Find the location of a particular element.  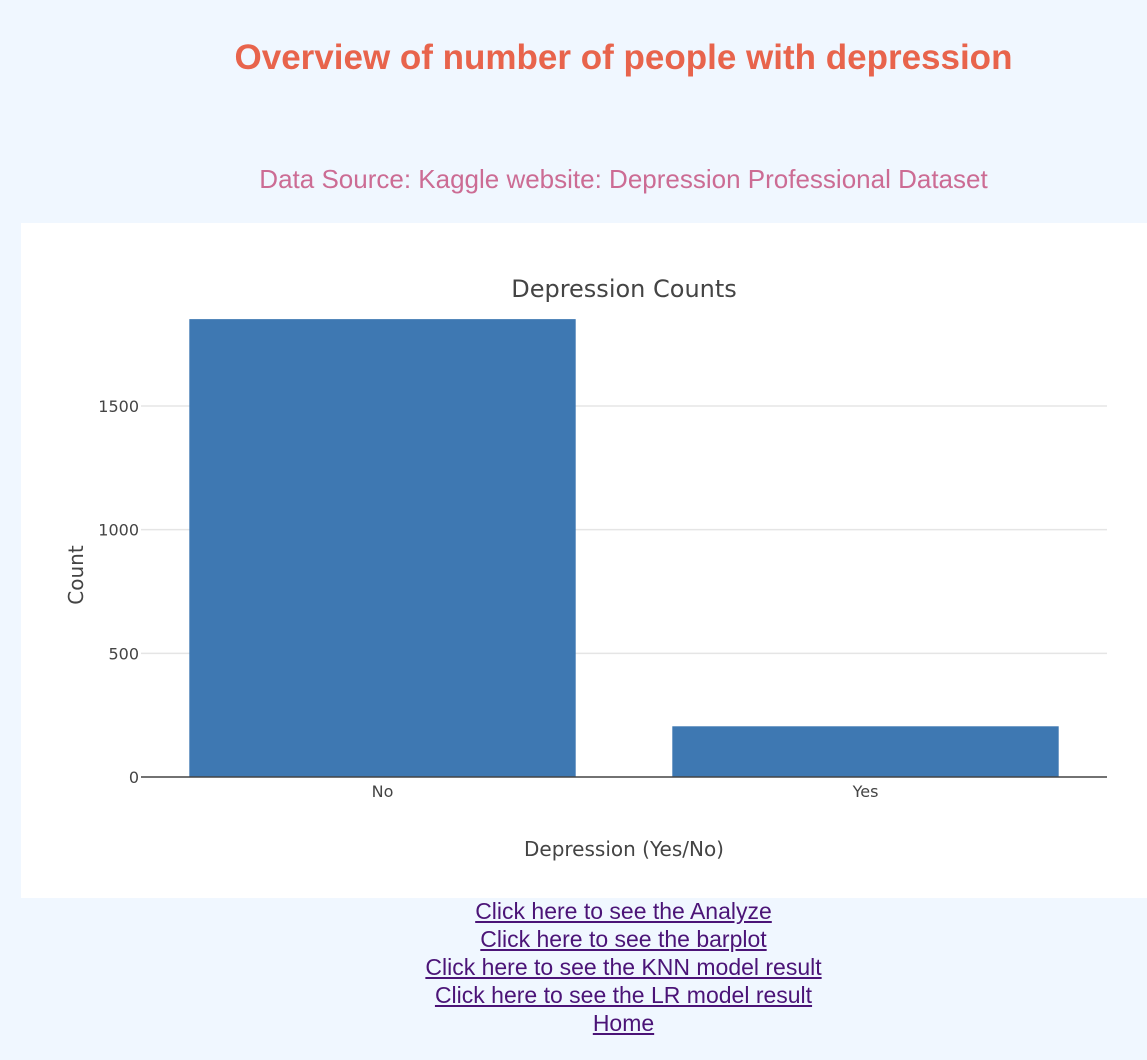

x-tick-label: No is located at coordinates (383, 791).